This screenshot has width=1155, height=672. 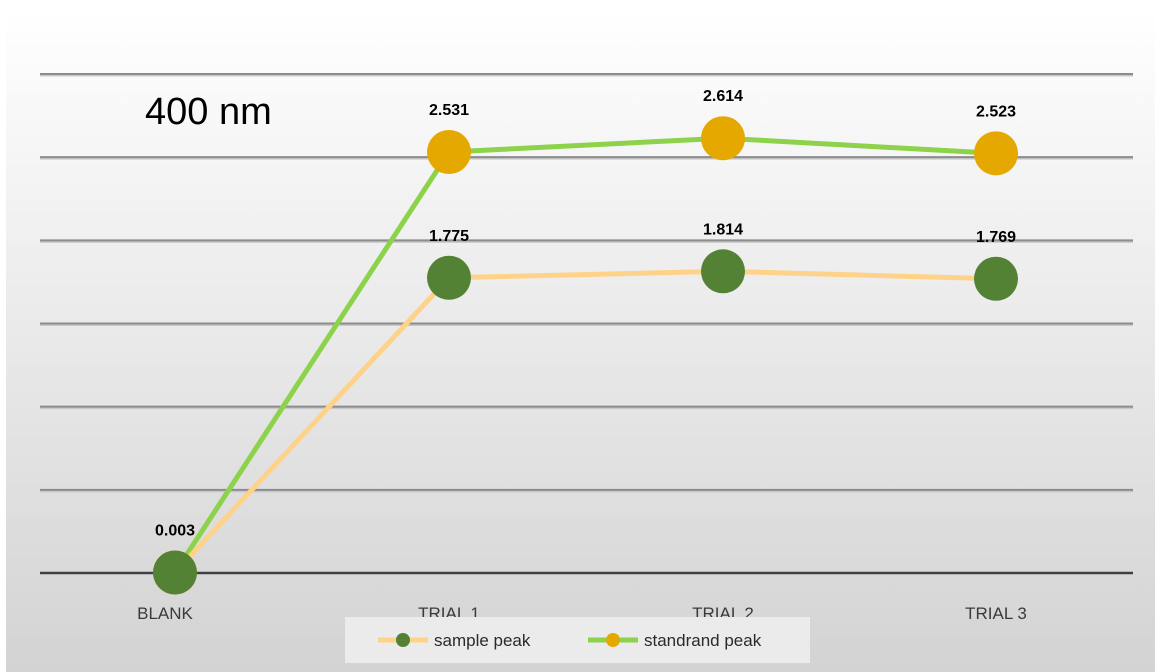 What do you see at coordinates (723, 96) in the screenshot?
I see `data-label-series-1-point-2: 2.614` at bounding box center [723, 96].